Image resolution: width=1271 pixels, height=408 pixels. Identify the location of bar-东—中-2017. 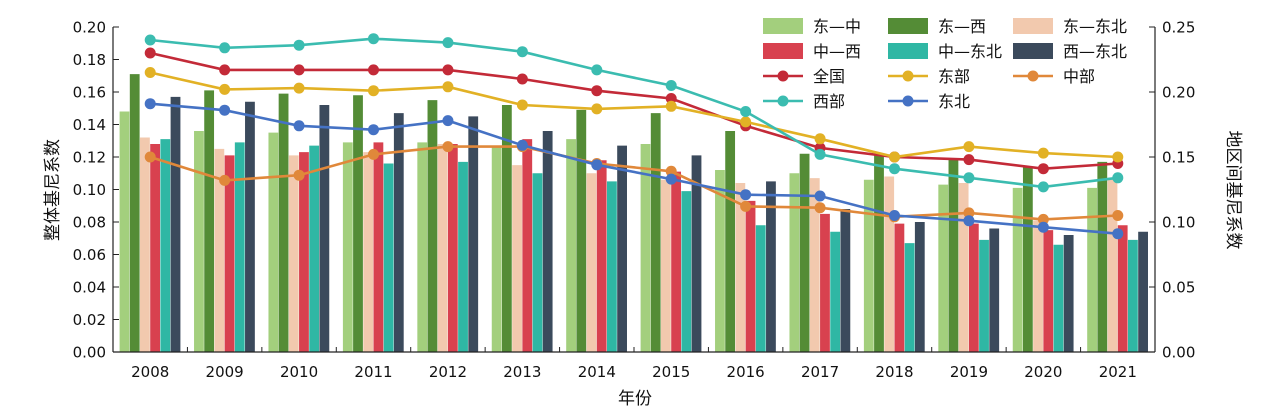
(794, 262).